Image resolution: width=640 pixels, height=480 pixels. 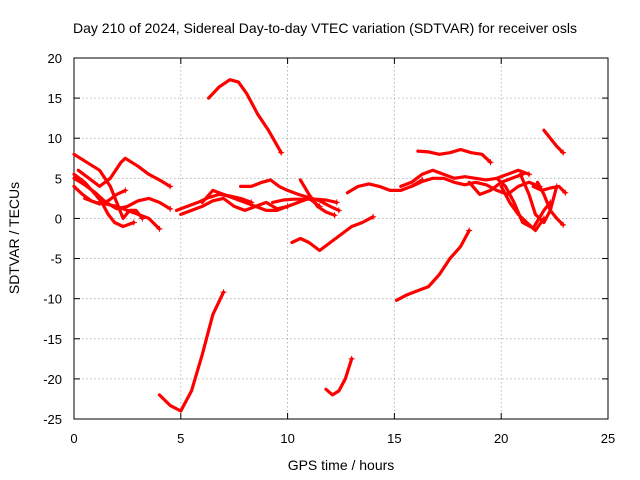 I want to click on series-arc-16h-high, so click(x=465, y=178).